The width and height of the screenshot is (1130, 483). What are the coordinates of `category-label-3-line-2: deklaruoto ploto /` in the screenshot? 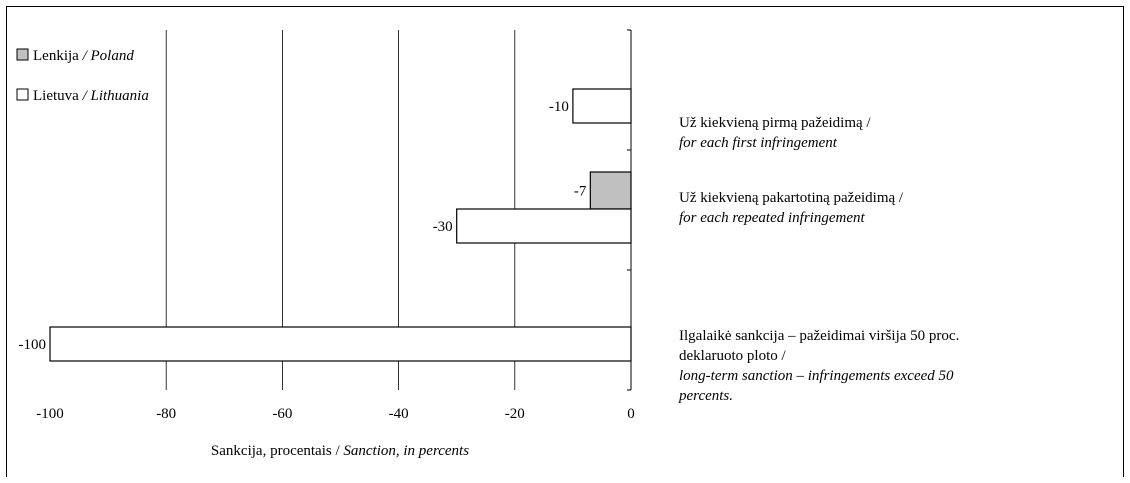 It's located at (732, 356).